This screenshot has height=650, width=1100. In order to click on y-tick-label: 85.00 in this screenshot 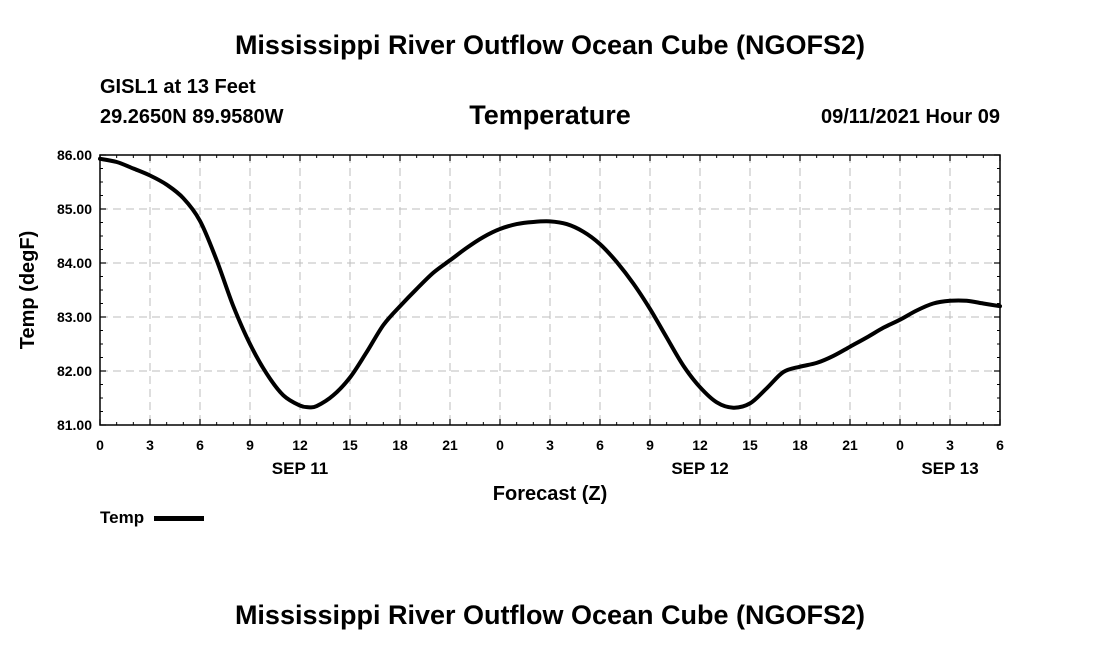, I will do `click(74, 209)`.